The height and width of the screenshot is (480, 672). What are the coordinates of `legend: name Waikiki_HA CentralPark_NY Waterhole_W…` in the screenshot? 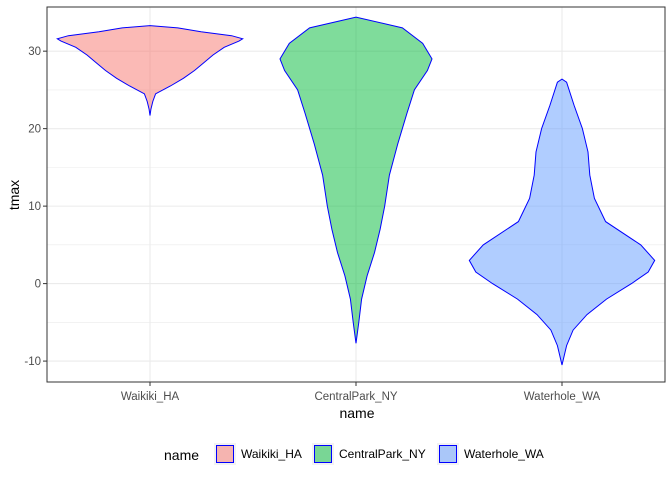 It's located at (354, 454).